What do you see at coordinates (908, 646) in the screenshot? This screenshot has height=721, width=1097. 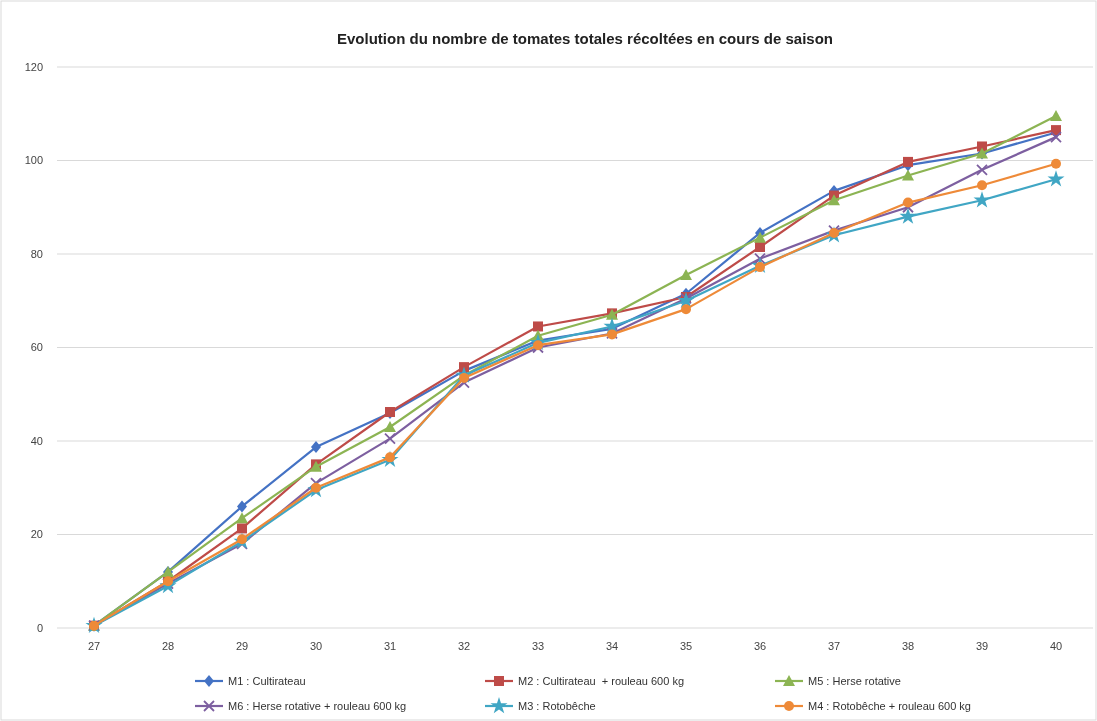 I see `x-tick-label: 38` at bounding box center [908, 646].